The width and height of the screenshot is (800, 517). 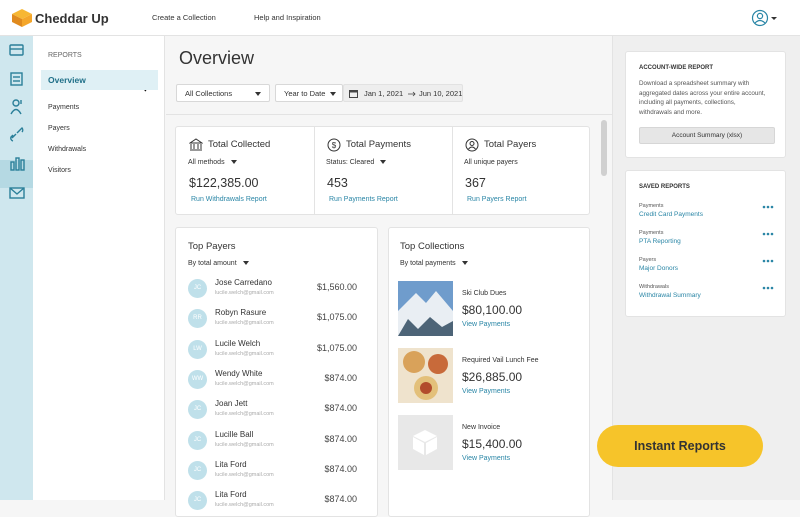 I want to click on payer-name: Wendy White, so click(x=239, y=373).